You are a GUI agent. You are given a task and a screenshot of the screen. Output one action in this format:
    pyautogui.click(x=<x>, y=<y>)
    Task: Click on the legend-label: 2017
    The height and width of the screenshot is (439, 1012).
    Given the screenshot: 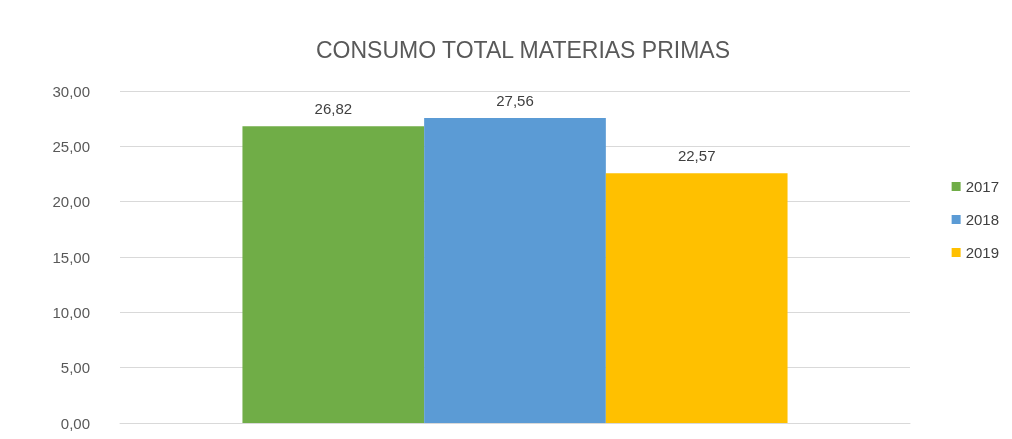 What is the action you would take?
    pyautogui.click(x=982, y=186)
    